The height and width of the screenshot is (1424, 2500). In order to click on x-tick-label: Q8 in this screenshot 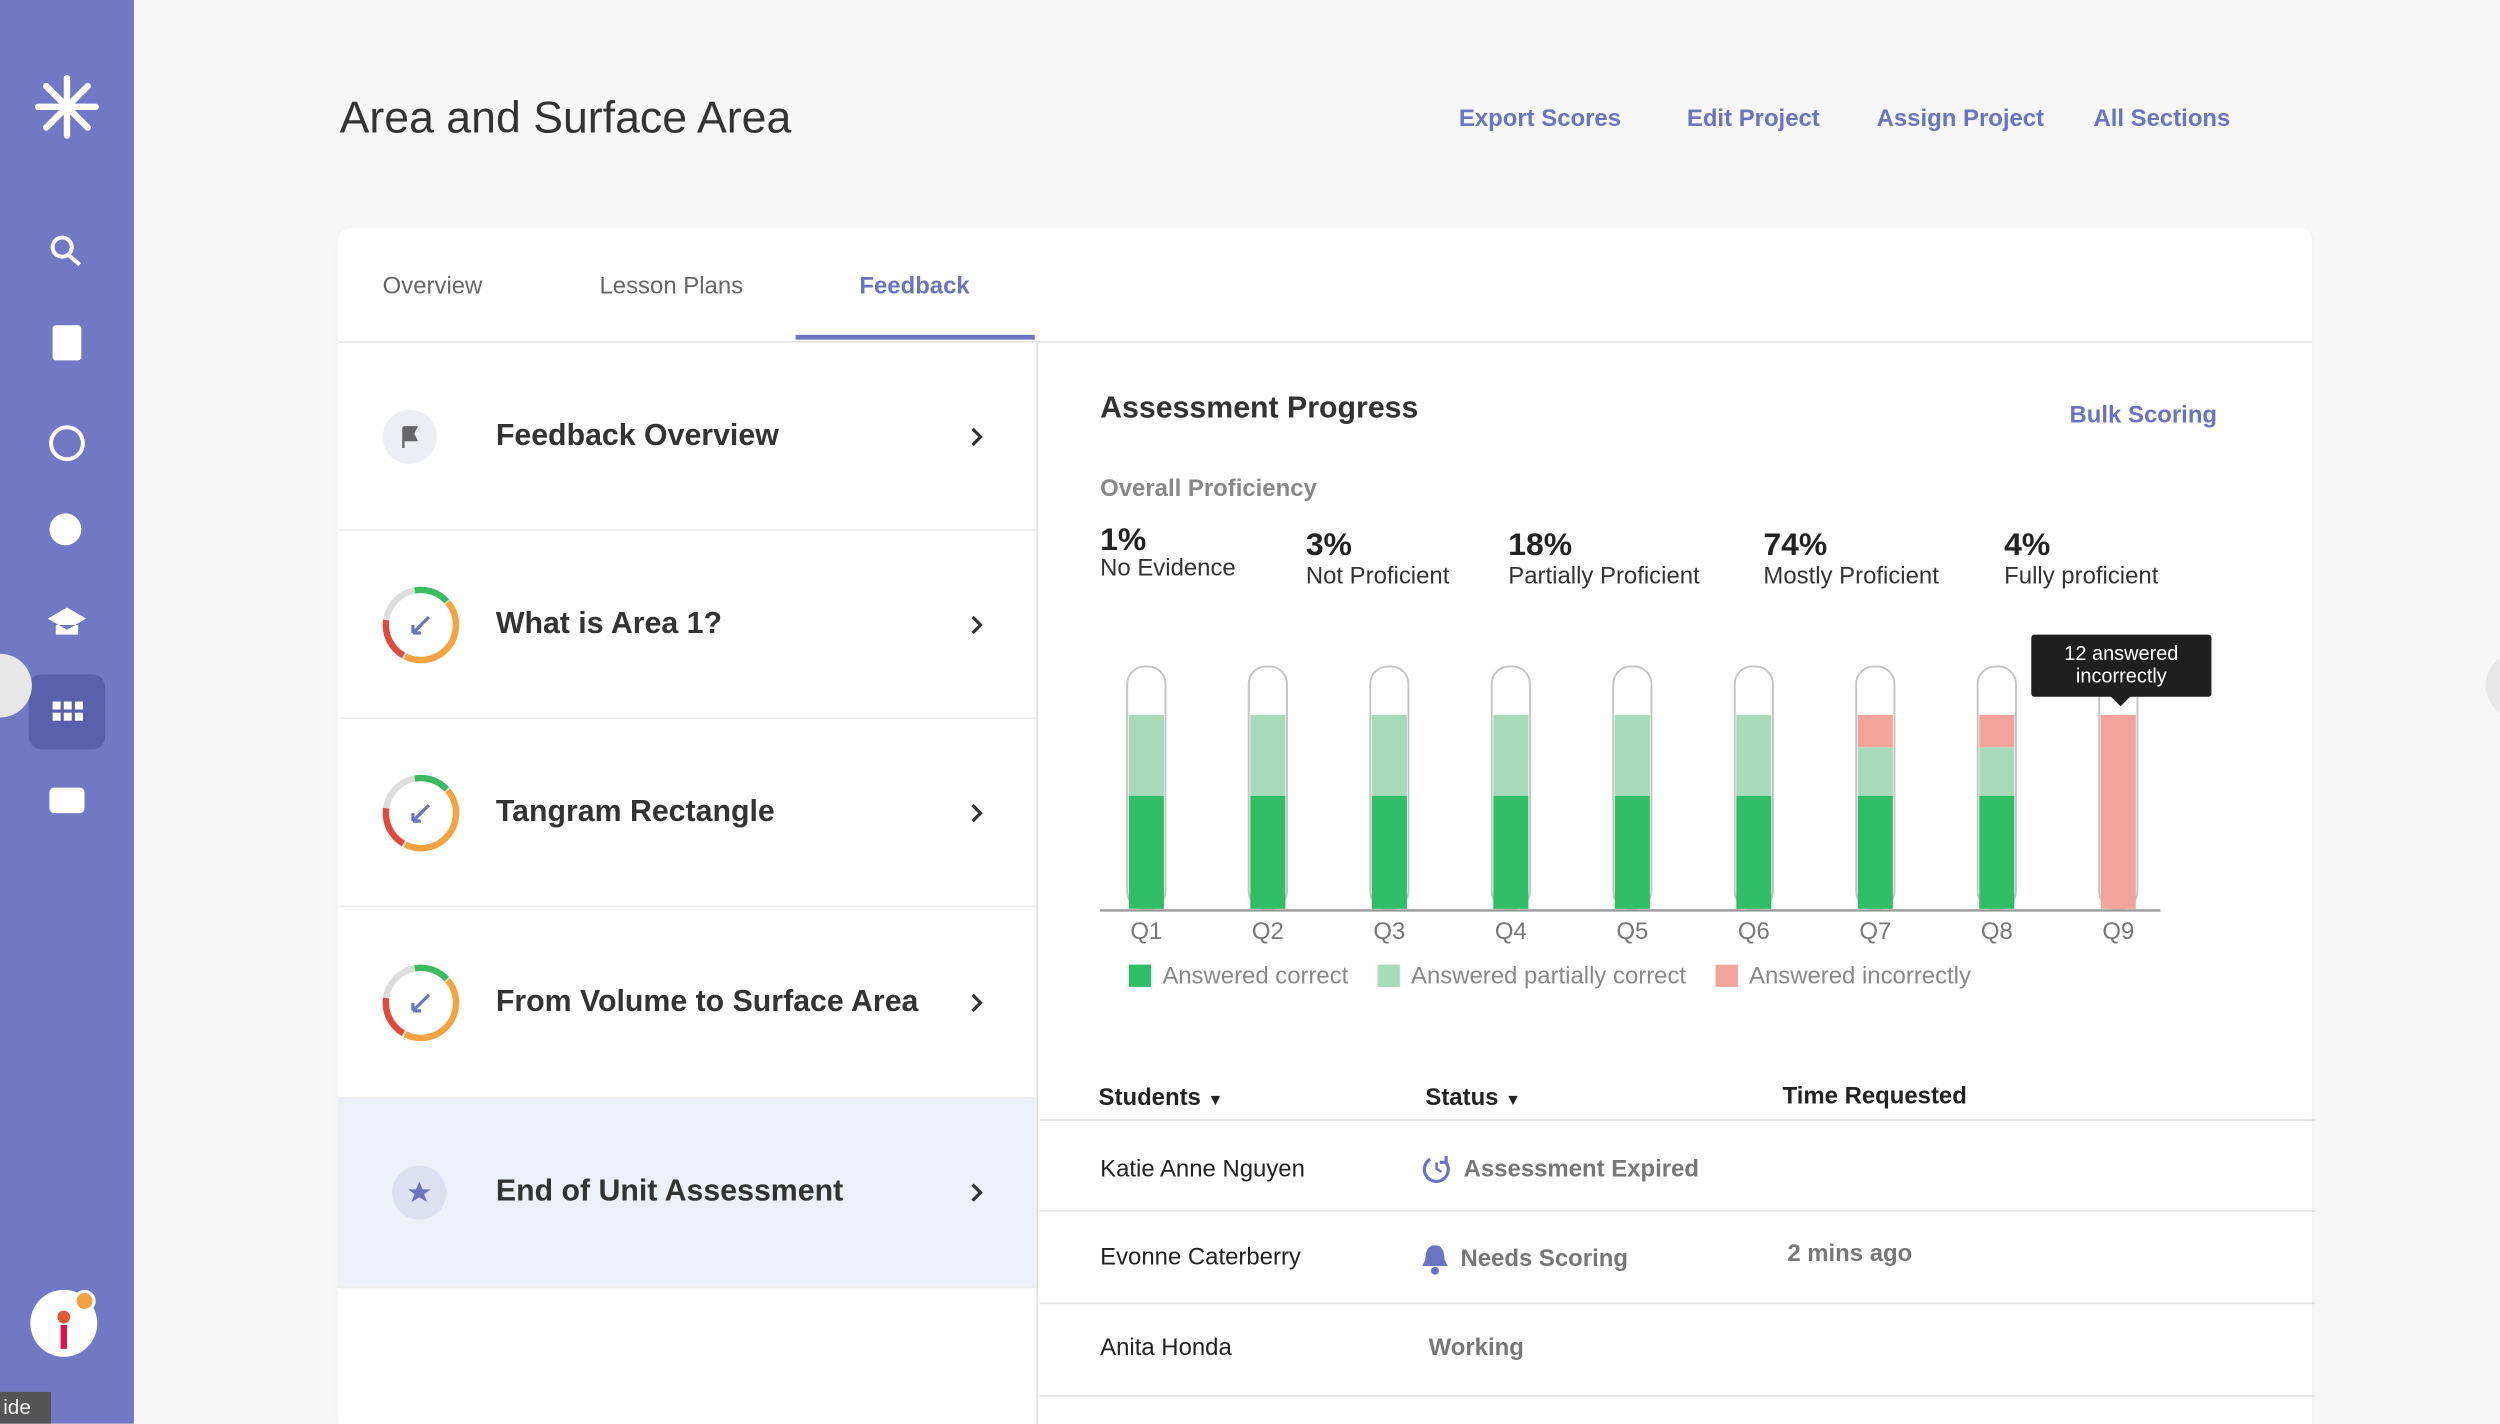, I will do `click(1997, 931)`.